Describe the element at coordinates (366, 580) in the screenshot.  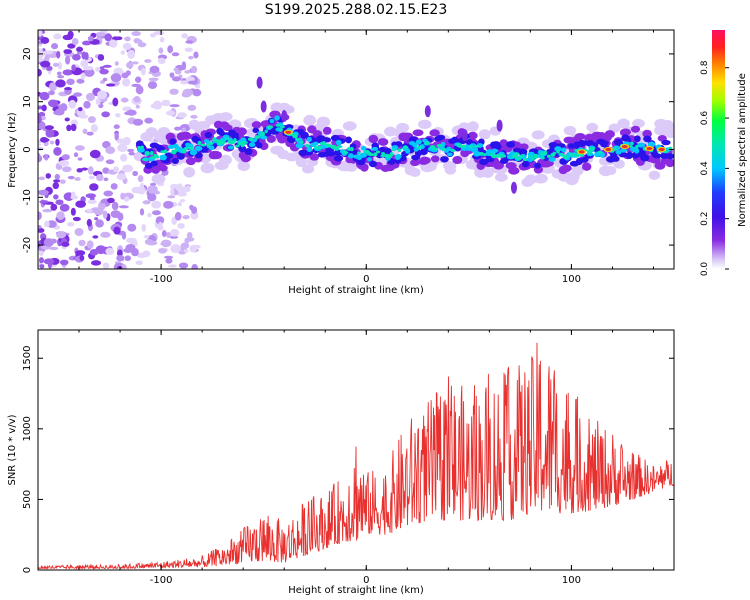
I see `snr-x-tick-label: 0` at that location.